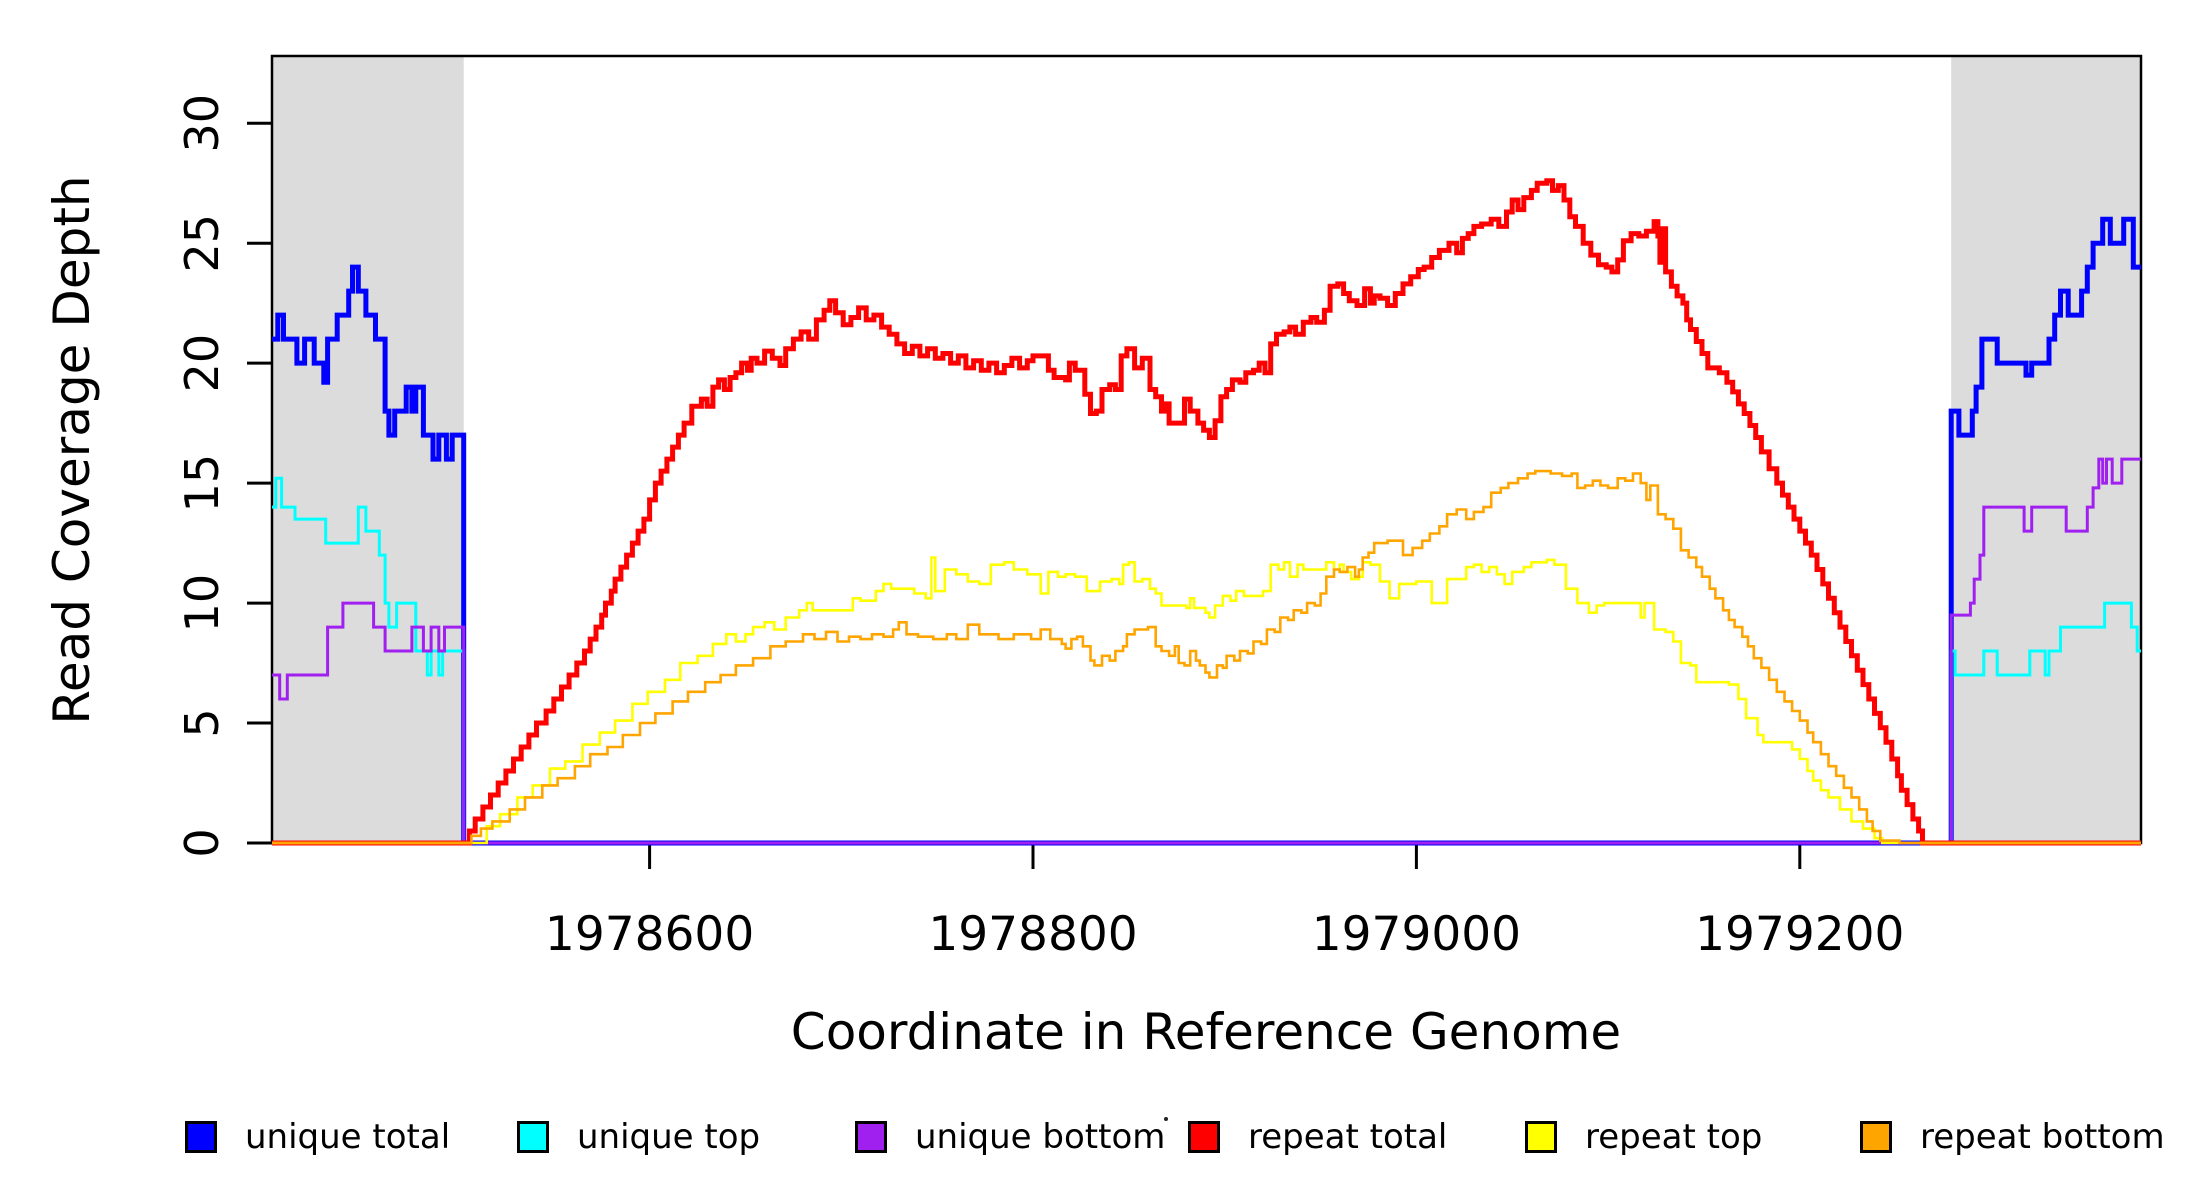  I want to click on y-tick-label: 5, so click(202, 722).